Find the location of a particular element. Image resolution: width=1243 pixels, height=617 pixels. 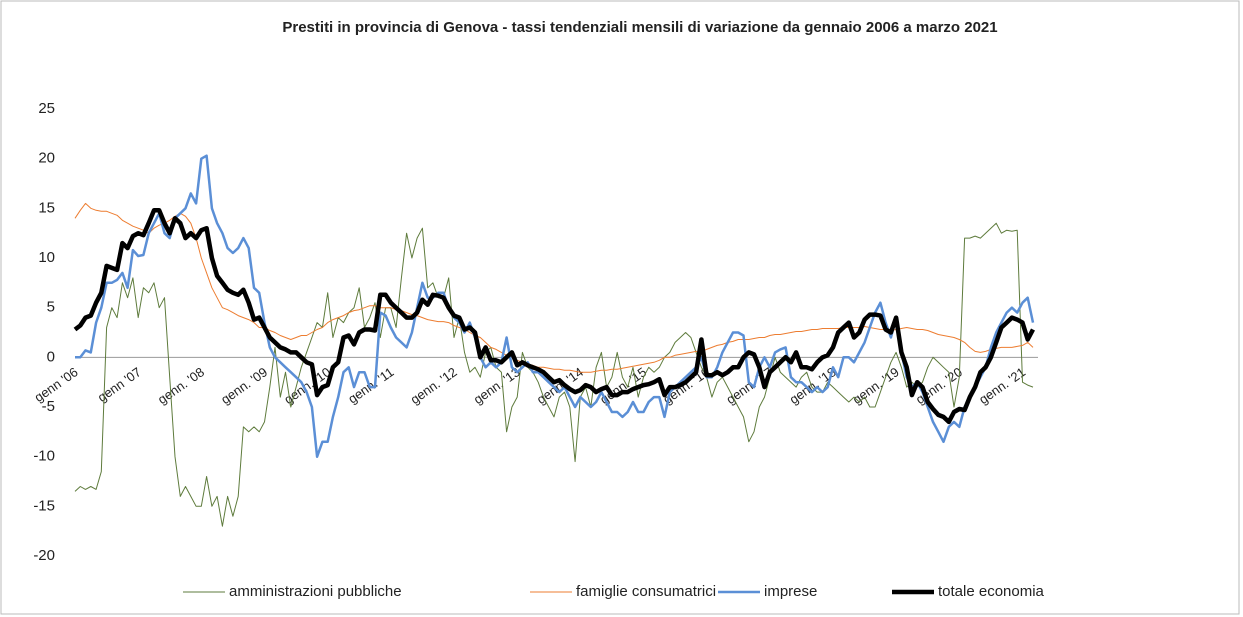

legend-label: imprese is located at coordinates (790, 591).